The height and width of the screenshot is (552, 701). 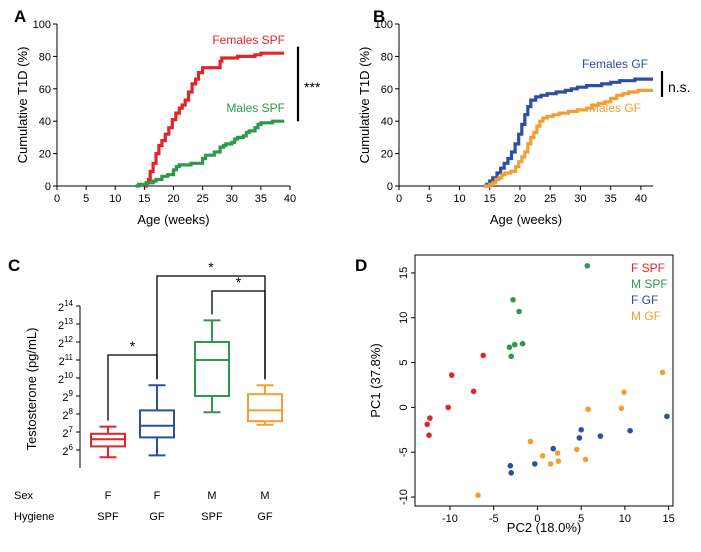 What do you see at coordinates (66, 324) in the screenshot?
I see `panel-c-y-tick-label: 213` at bounding box center [66, 324].